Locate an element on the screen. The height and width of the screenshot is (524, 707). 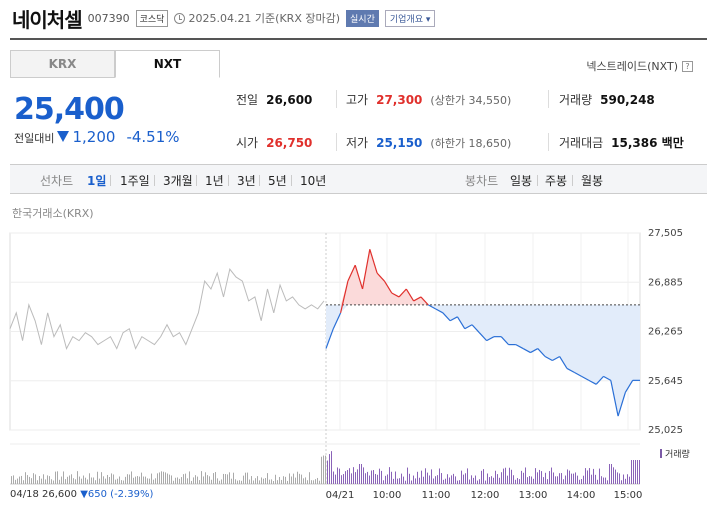
stock-name: 네이처셀 is located at coordinates (47, 19).